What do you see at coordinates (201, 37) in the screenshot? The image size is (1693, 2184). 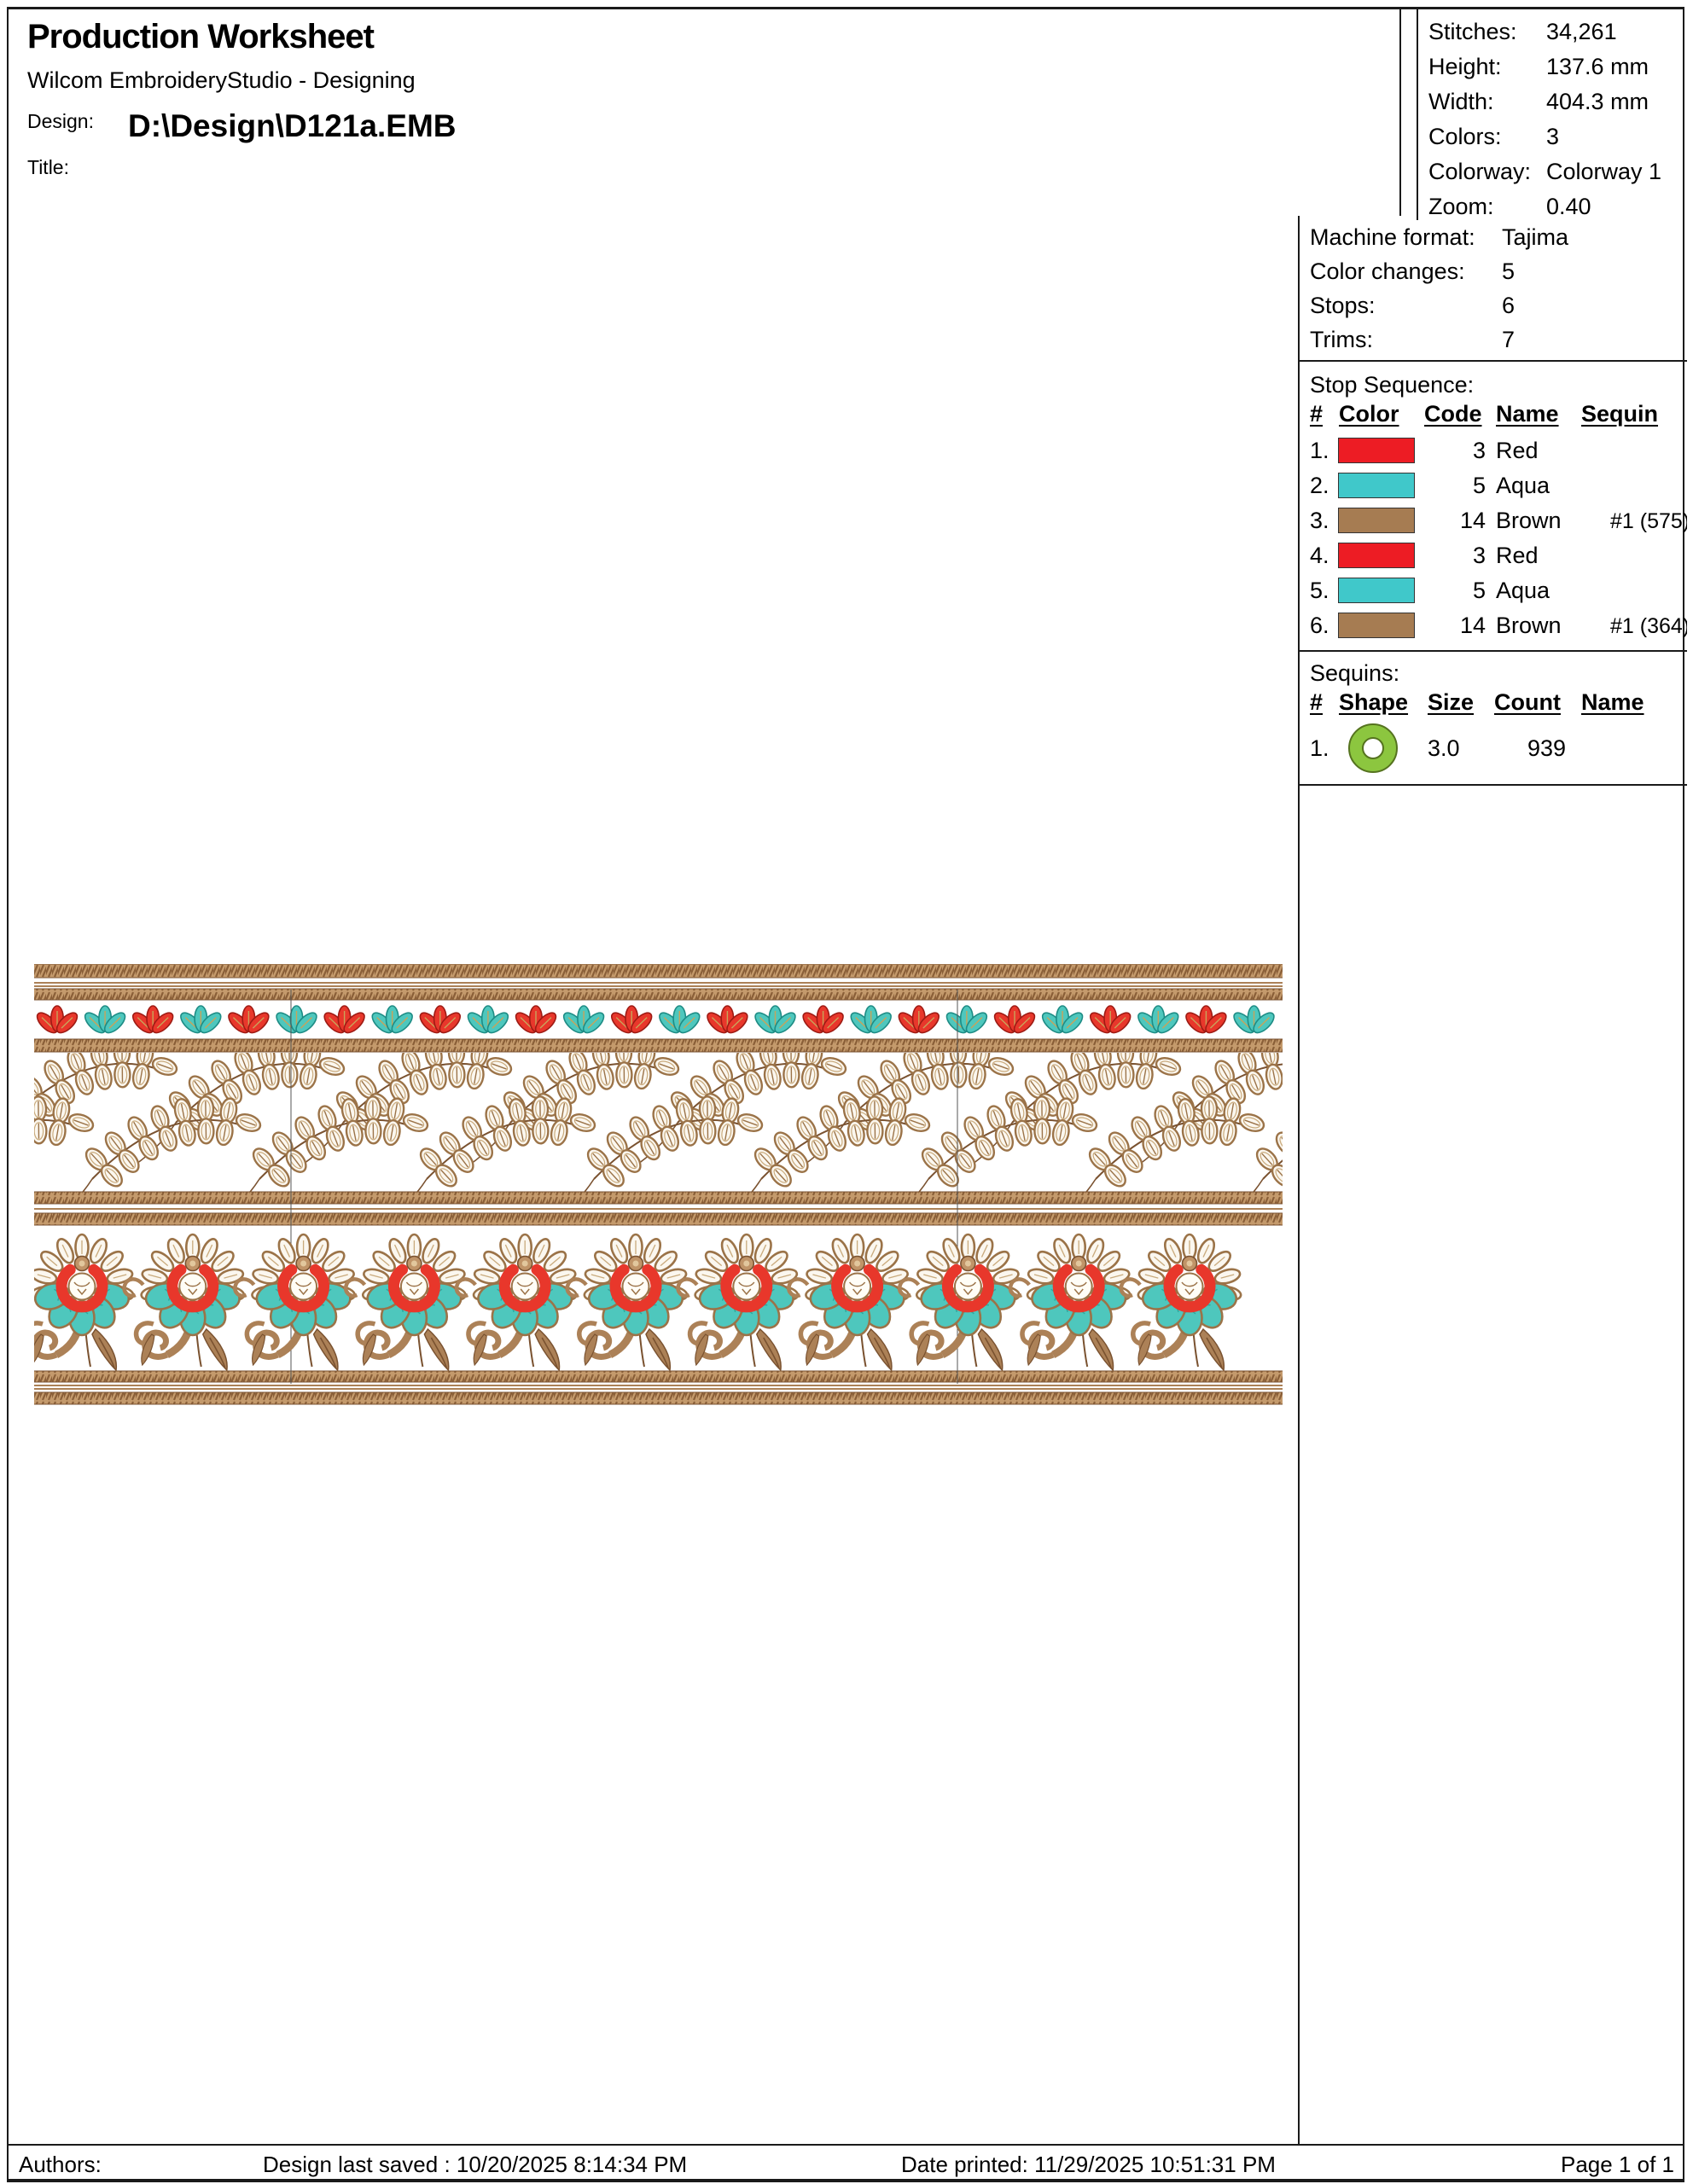 I see `page-title: Production Worksheet` at bounding box center [201, 37].